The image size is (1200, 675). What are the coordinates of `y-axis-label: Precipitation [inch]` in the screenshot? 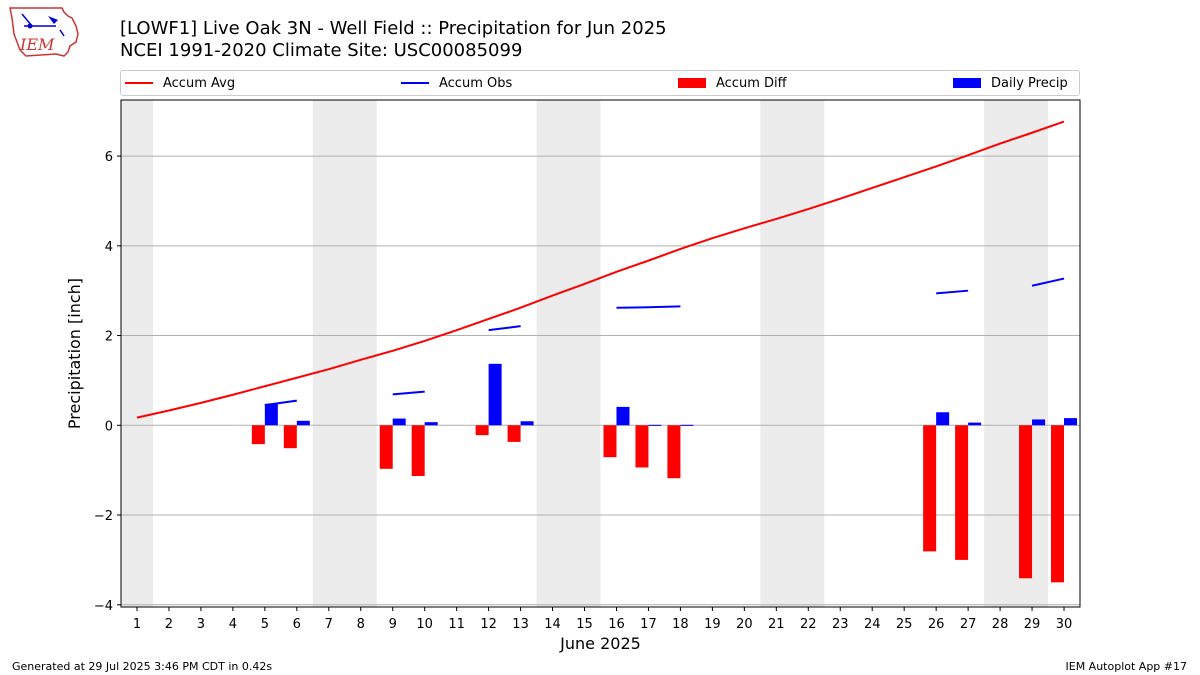 It's located at (74, 353).